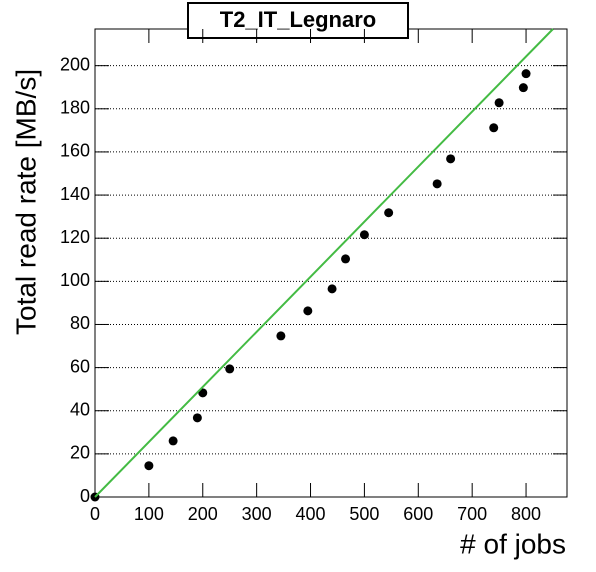 The height and width of the screenshot is (572, 596). I want to click on x-tick-label: 500, so click(364, 514).